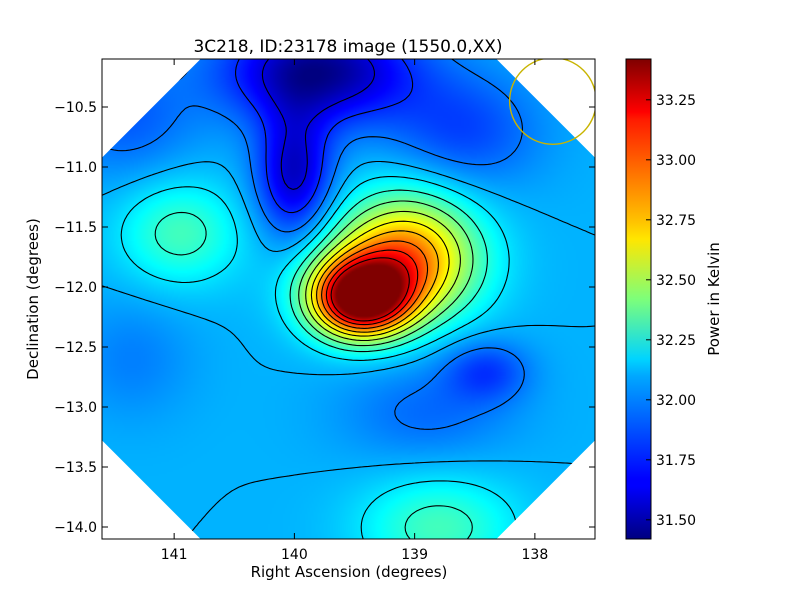  Describe the element at coordinates (75, 108) in the screenshot. I see `y-tick-label: −10.5` at that location.